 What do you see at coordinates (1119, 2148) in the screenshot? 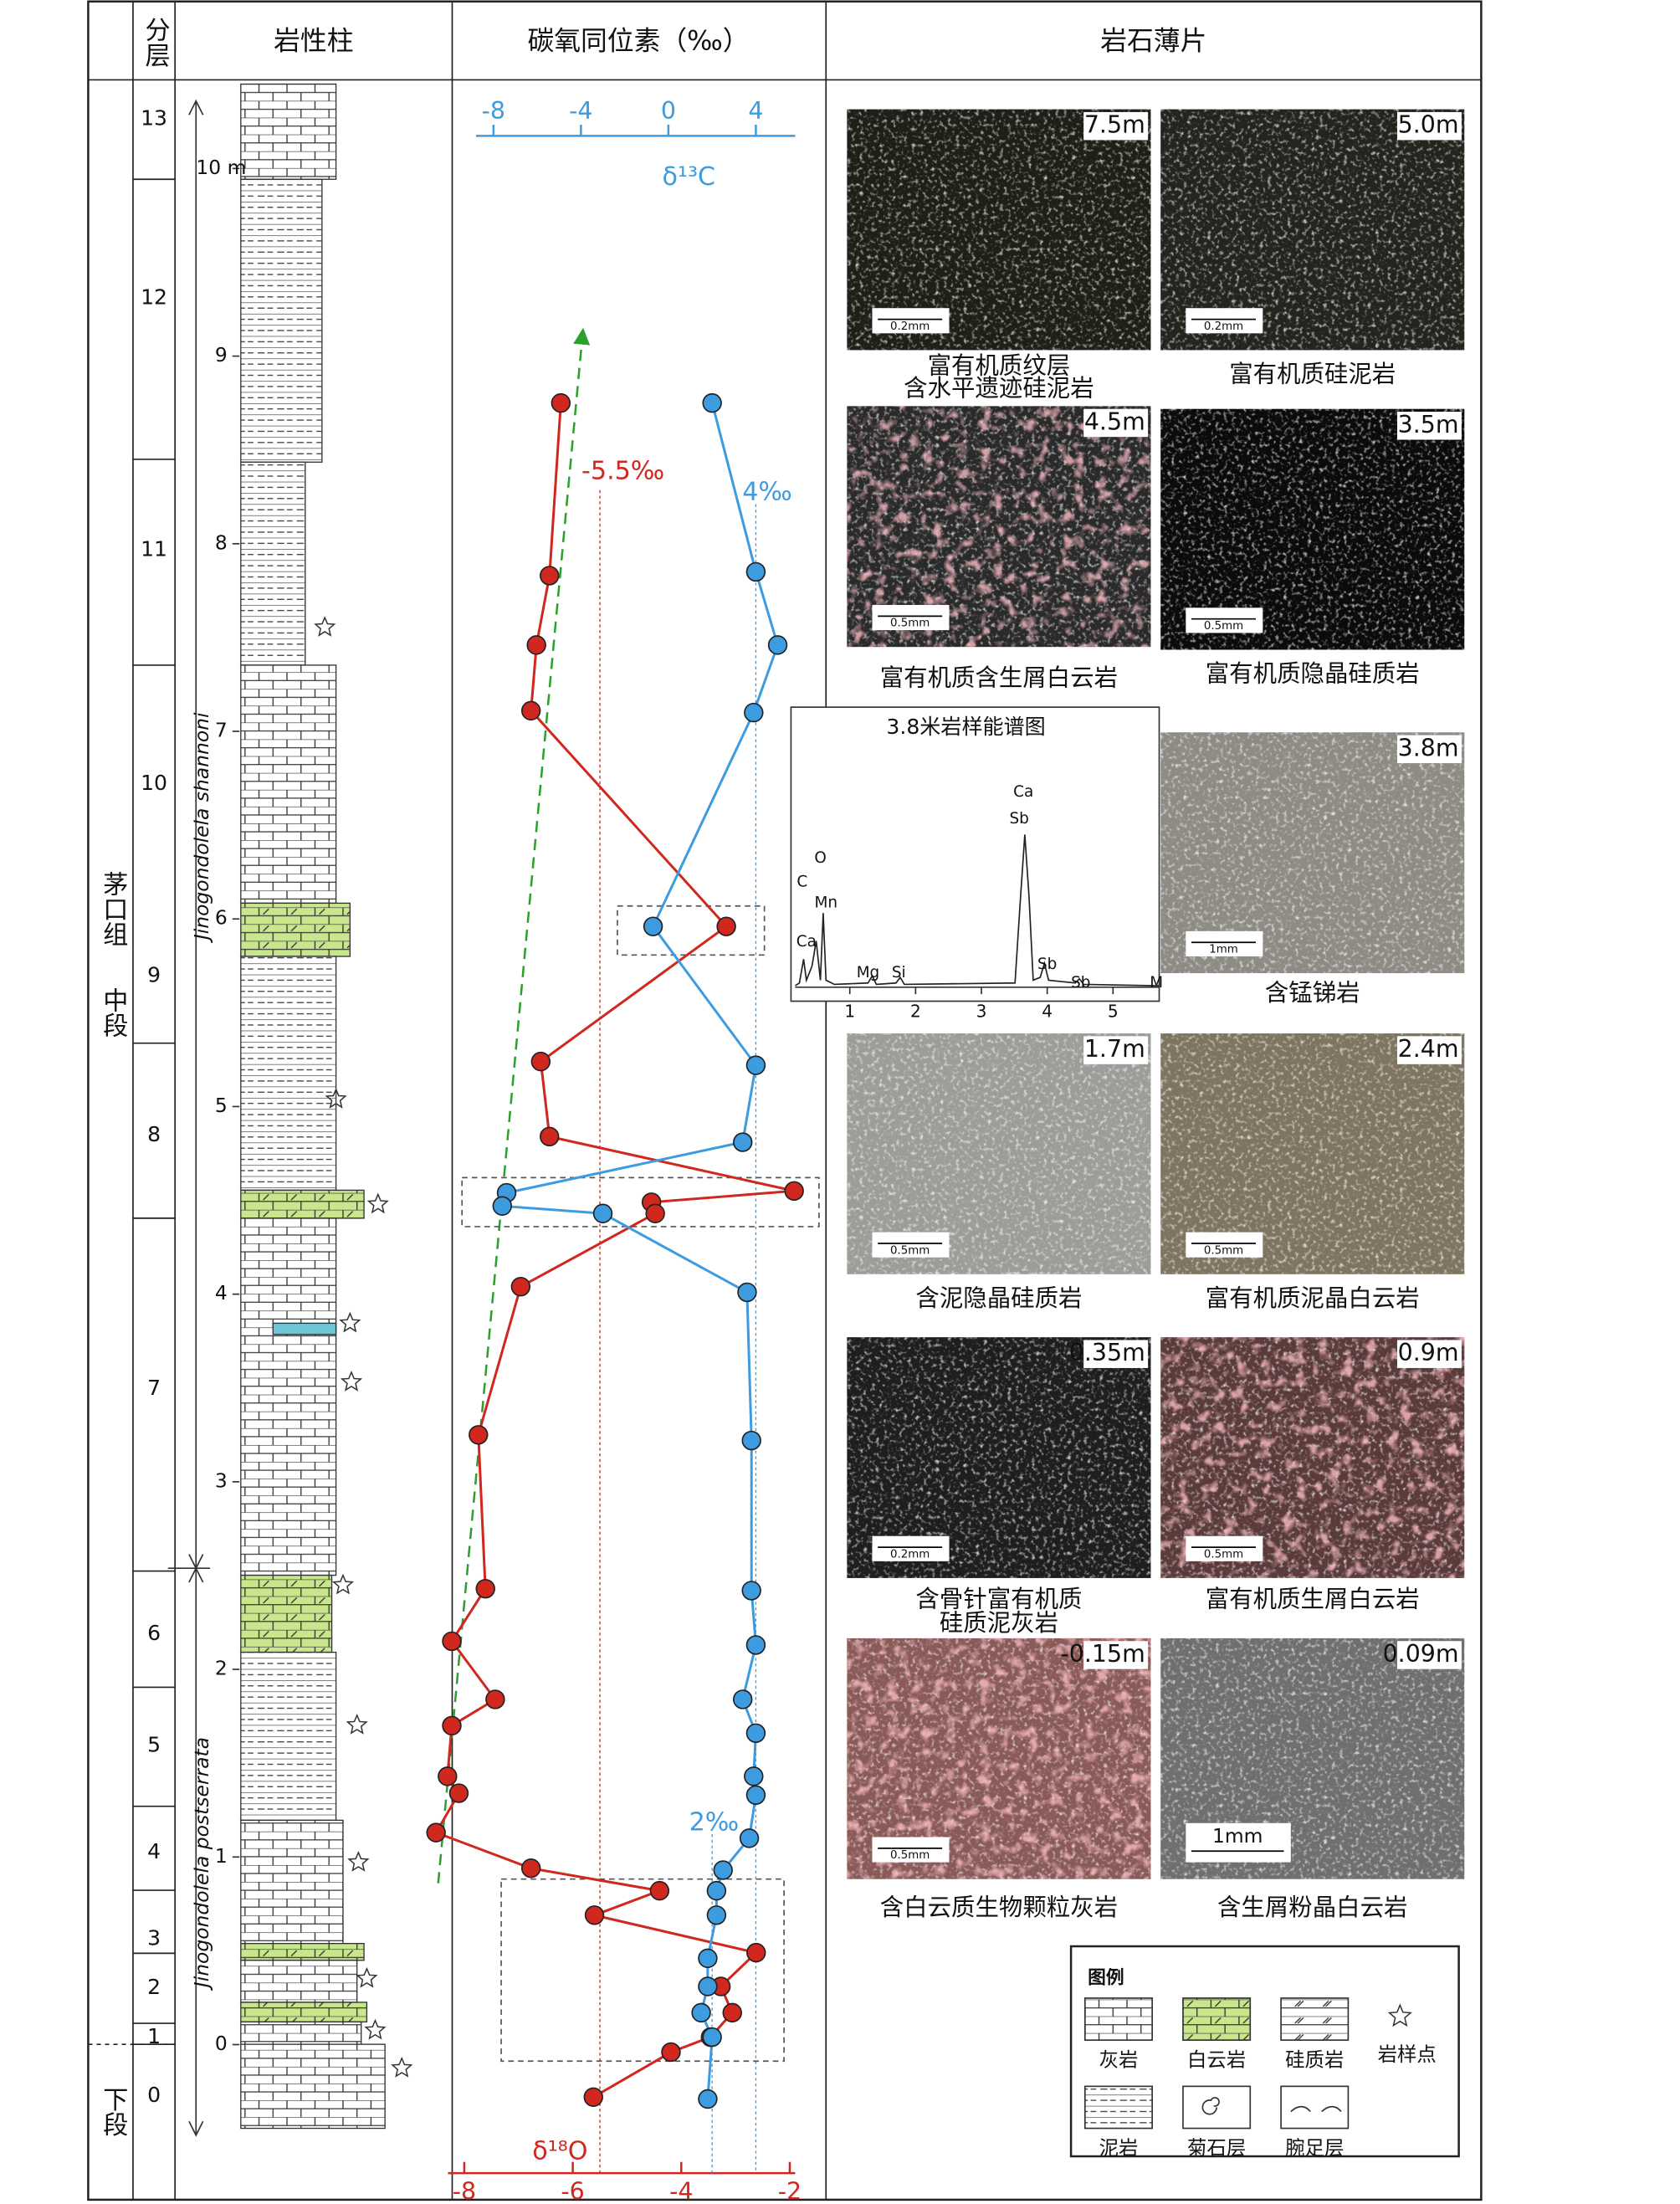
I see `legend-label: 泥岩` at bounding box center [1119, 2148].